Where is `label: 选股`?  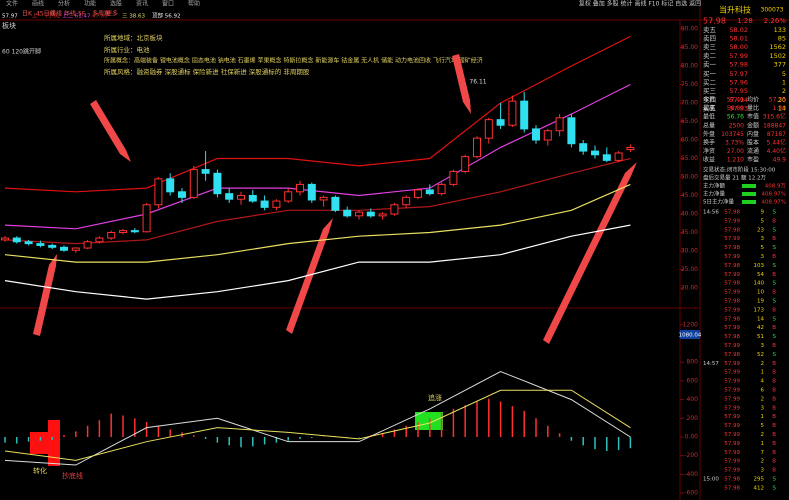 label: 选股 is located at coordinates (116, 4).